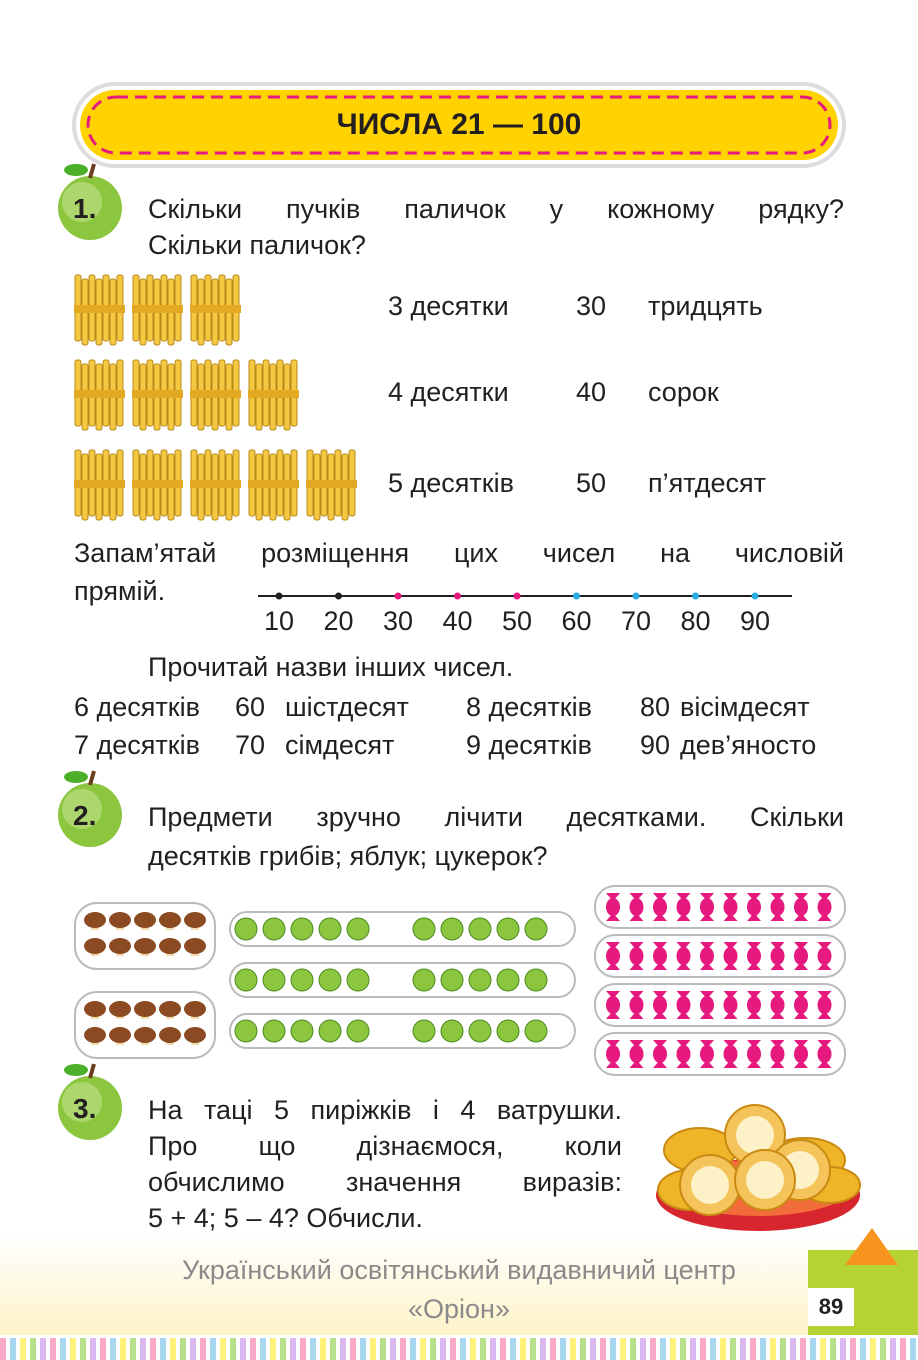 The image size is (918, 1360). What do you see at coordinates (448, 392) in the screenshot?
I see `tens: 4 десятки` at bounding box center [448, 392].